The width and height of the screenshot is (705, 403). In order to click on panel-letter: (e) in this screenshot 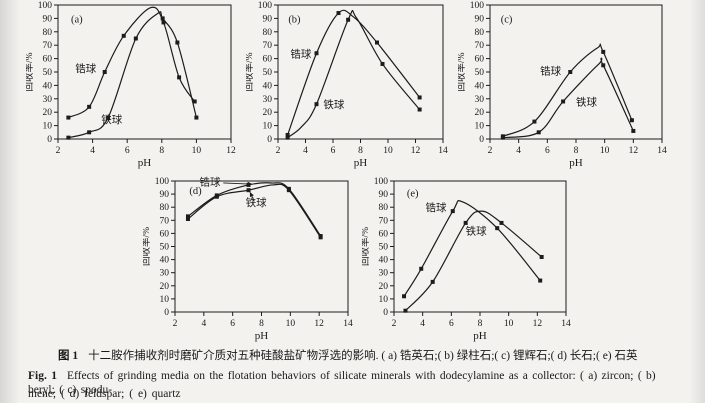, I will do `click(413, 194)`.